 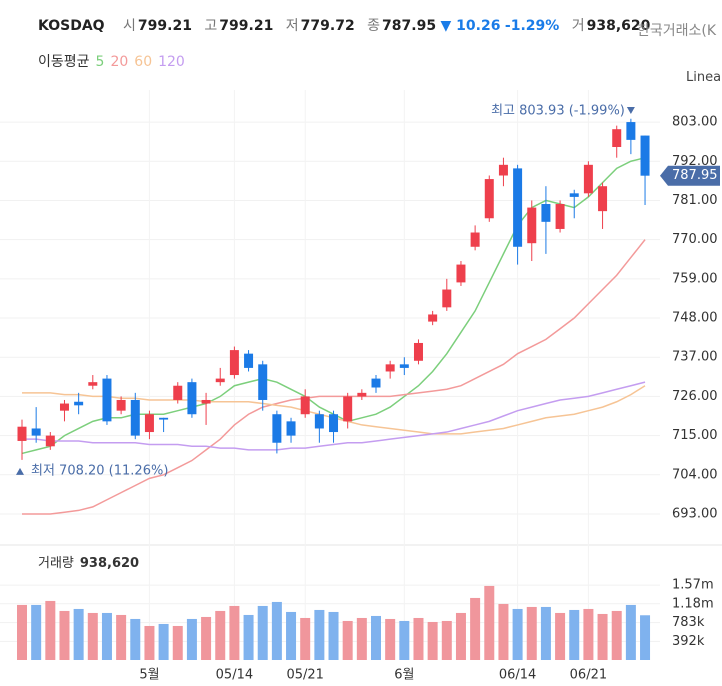 What do you see at coordinates (171, 62) in the screenshot?
I see `ma-legend-item: 120` at bounding box center [171, 62].